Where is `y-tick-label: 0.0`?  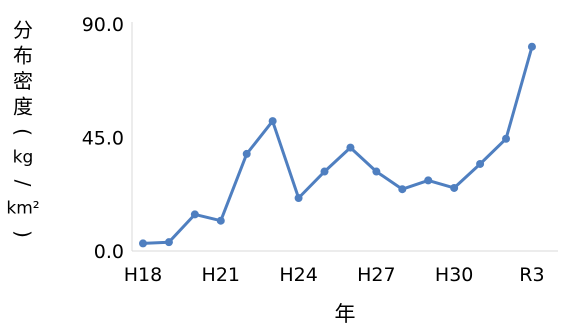 y-tick-label: 0.0 is located at coordinates (109, 252).